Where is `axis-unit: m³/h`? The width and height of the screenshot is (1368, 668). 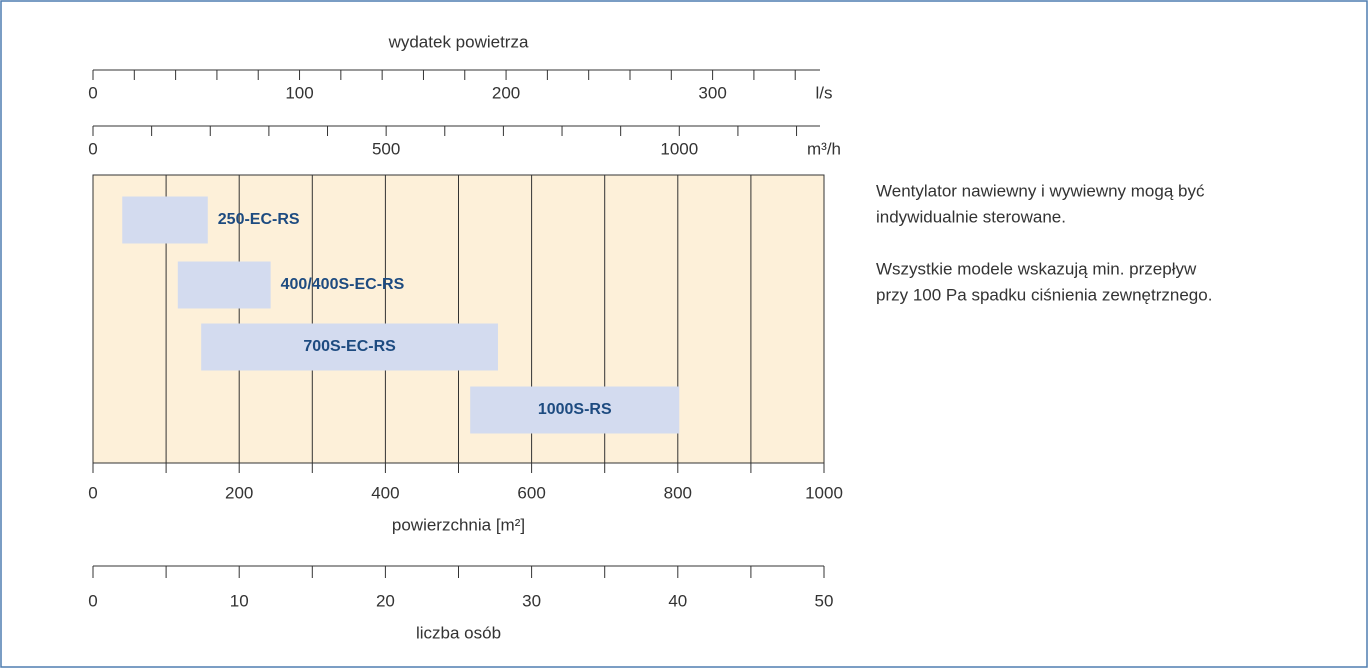 axis-unit: m³/h is located at coordinates (824, 148).